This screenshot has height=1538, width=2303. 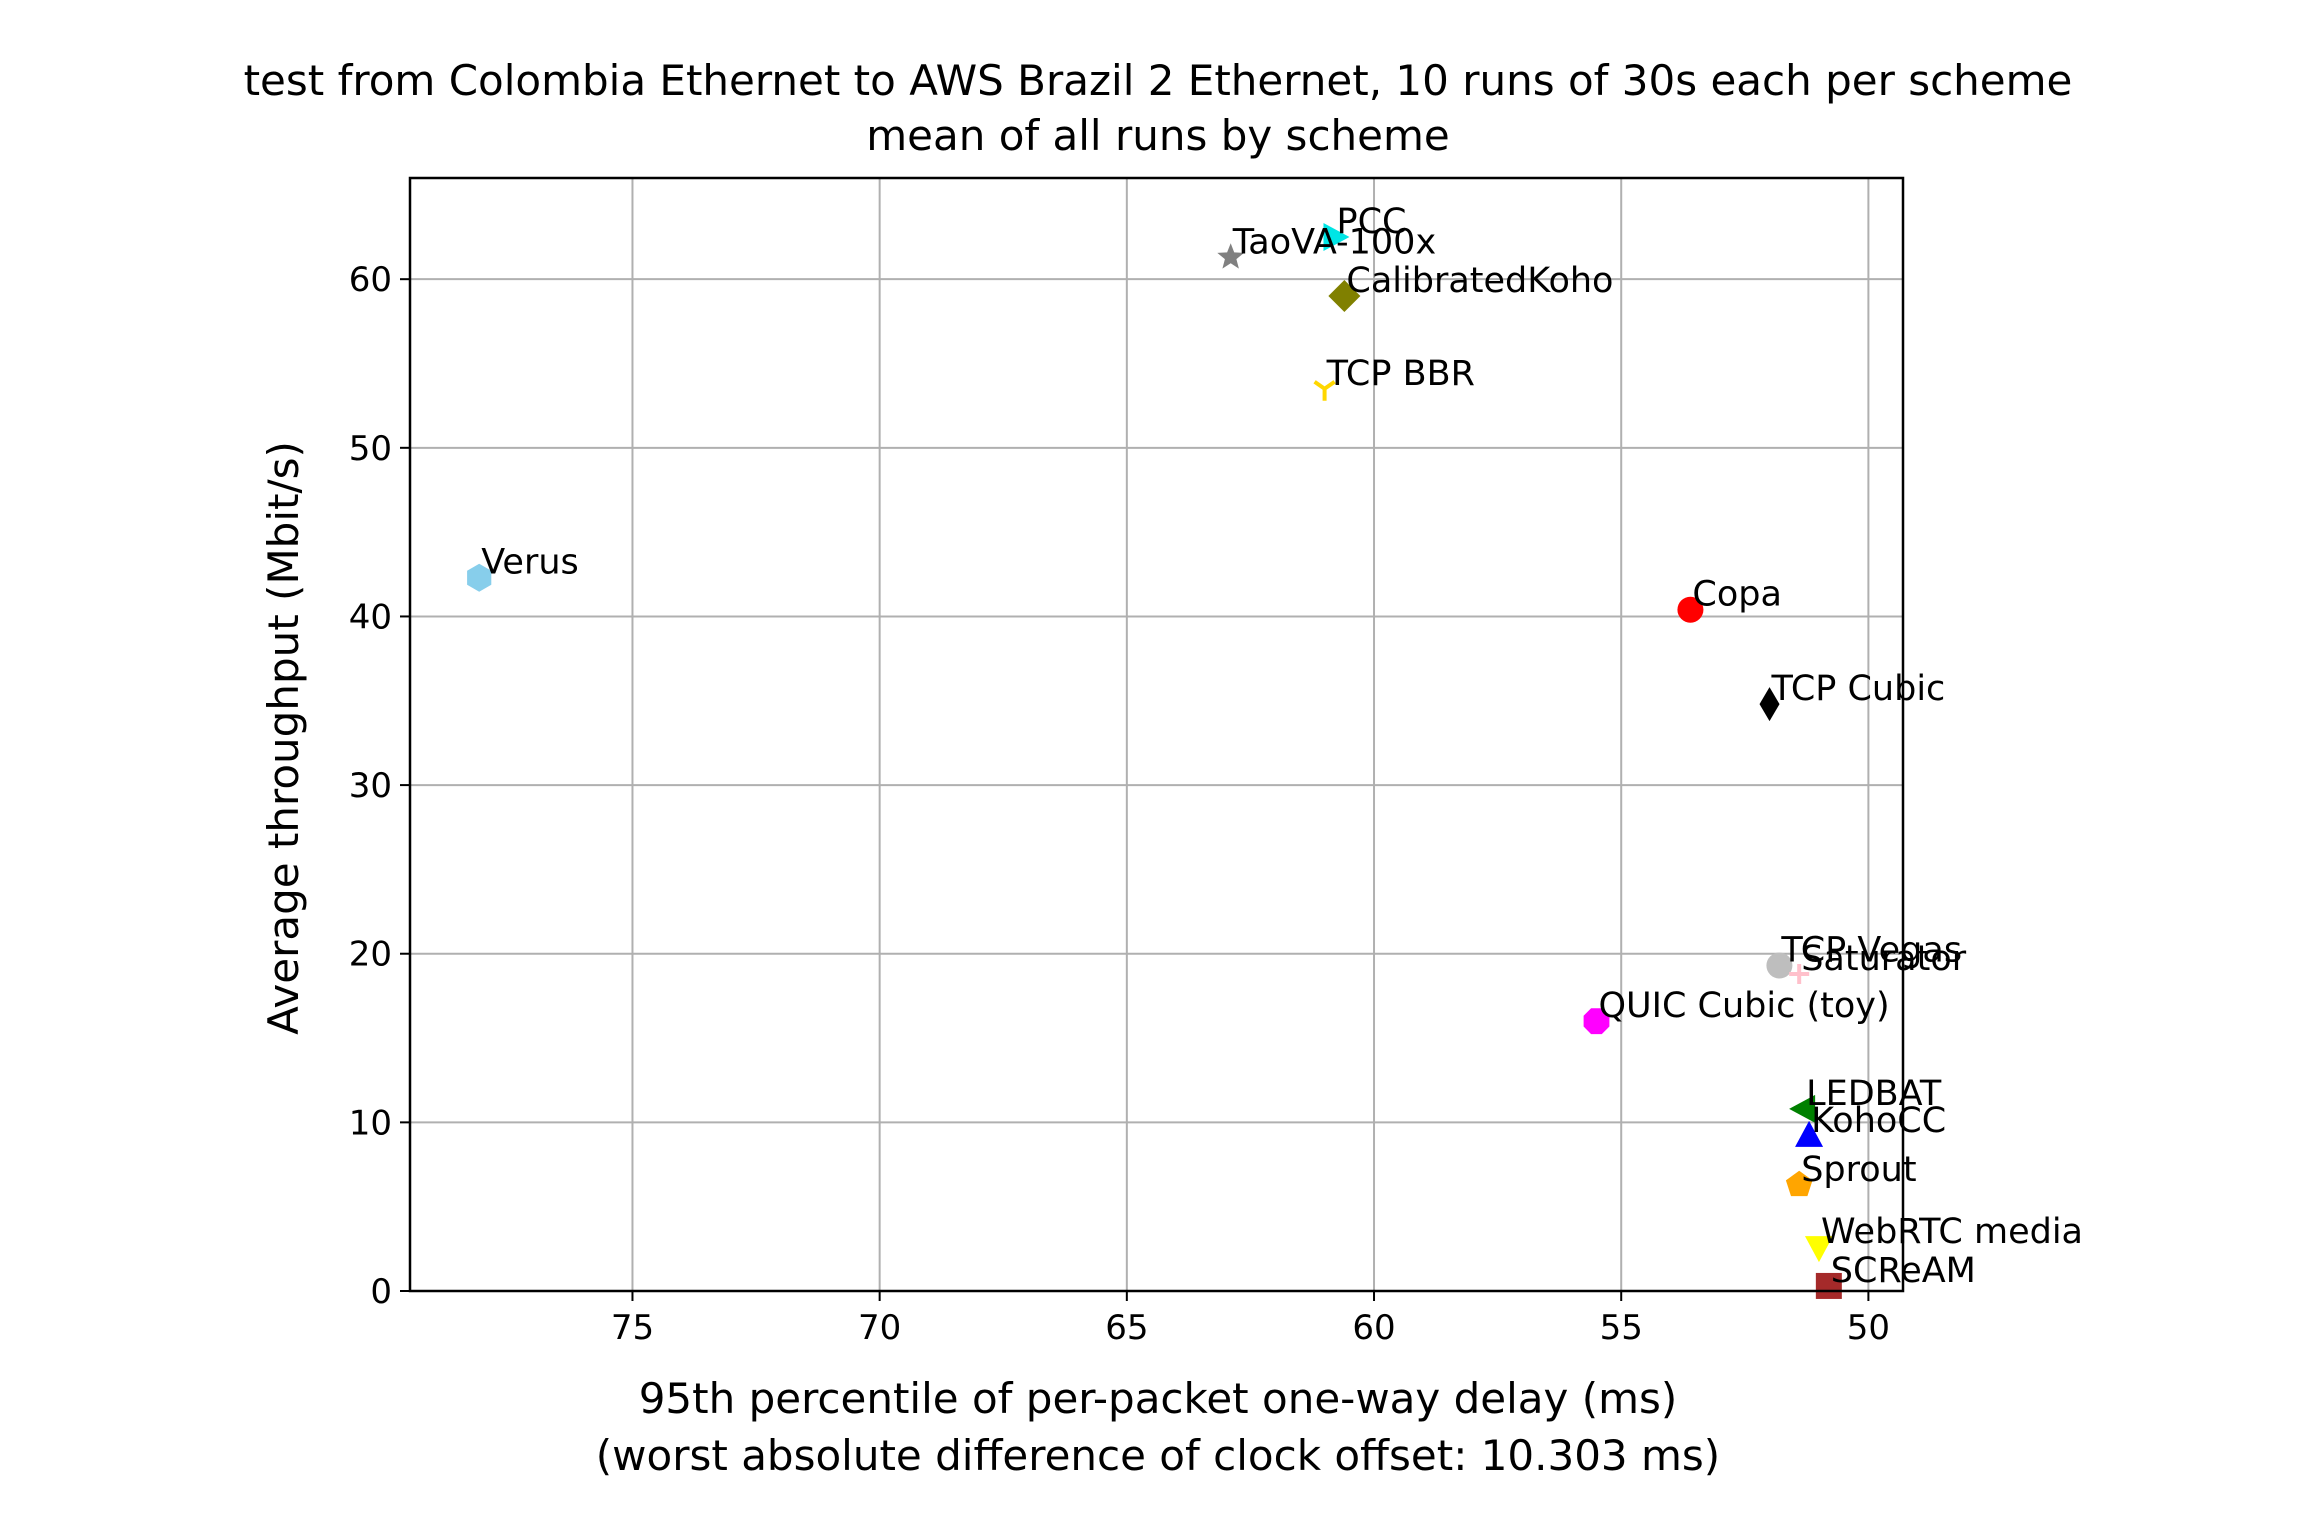 What do you see at coordinates (1858, 689) in the screenshot?
I see `point-label-tcp-cubic: TCP Cubic` at bounding box center [1858, 689].